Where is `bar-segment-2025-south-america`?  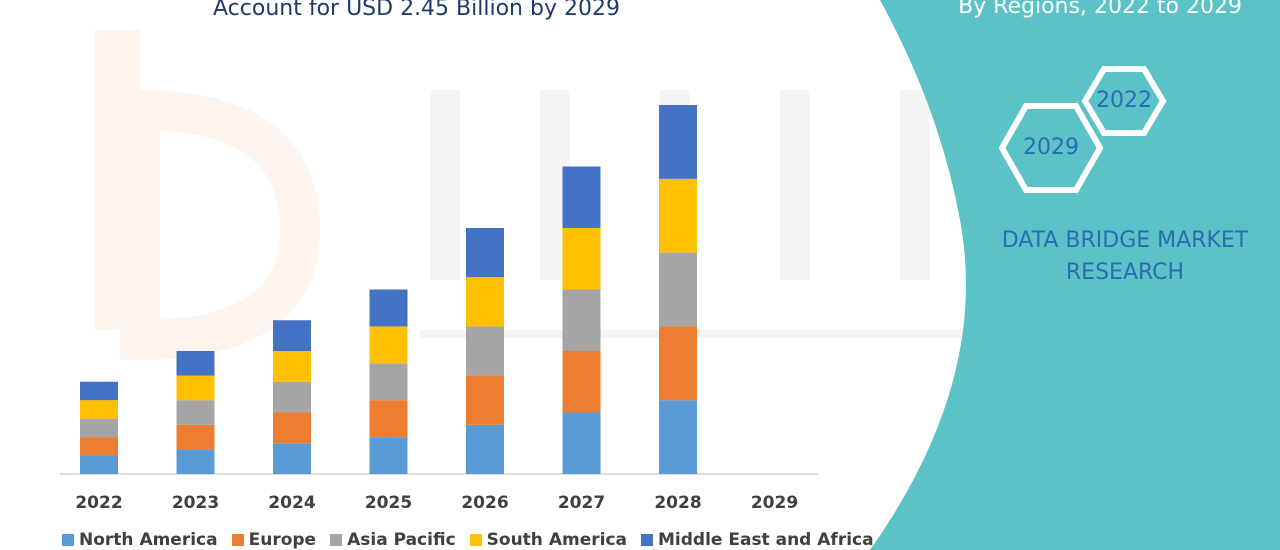
bar-segment-2025-south-america is located at coordinates (388, 345).